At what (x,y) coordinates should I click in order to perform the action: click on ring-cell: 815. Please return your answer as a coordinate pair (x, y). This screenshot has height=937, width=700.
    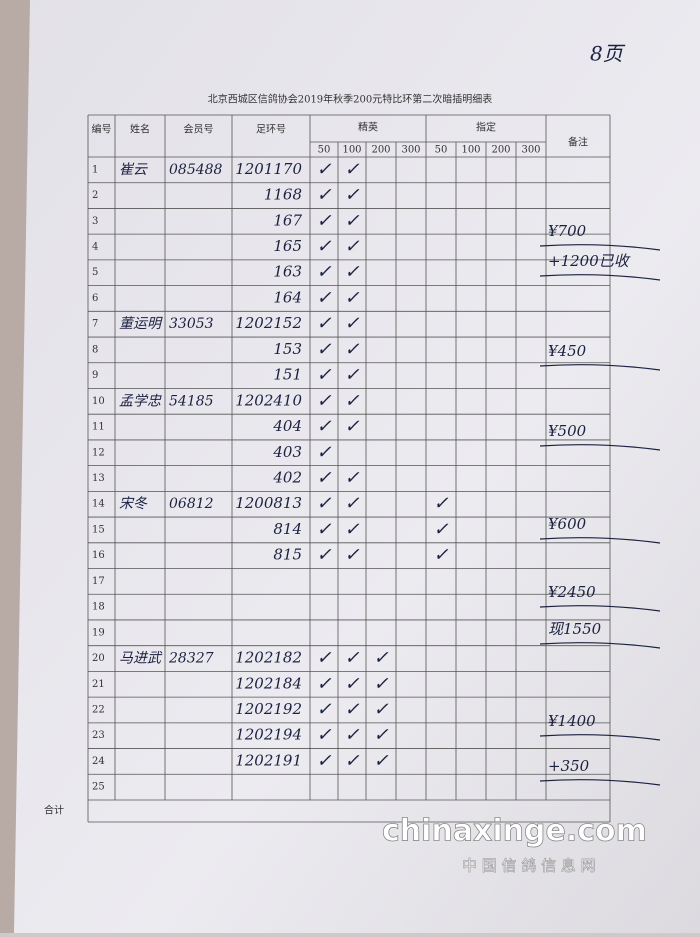
    Looking at the image, I should click on (287, 555).